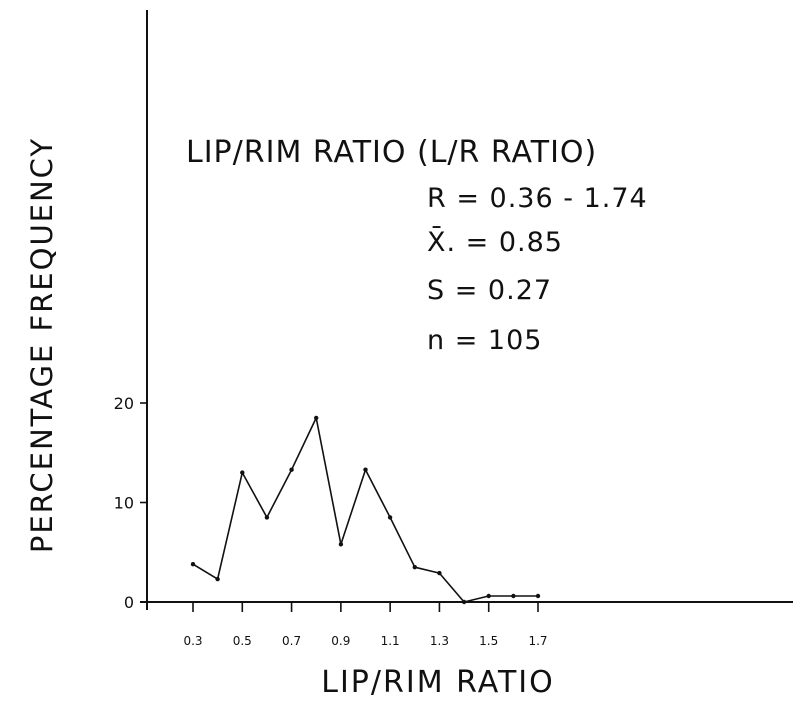  I want to click on series, so click(365, 510).